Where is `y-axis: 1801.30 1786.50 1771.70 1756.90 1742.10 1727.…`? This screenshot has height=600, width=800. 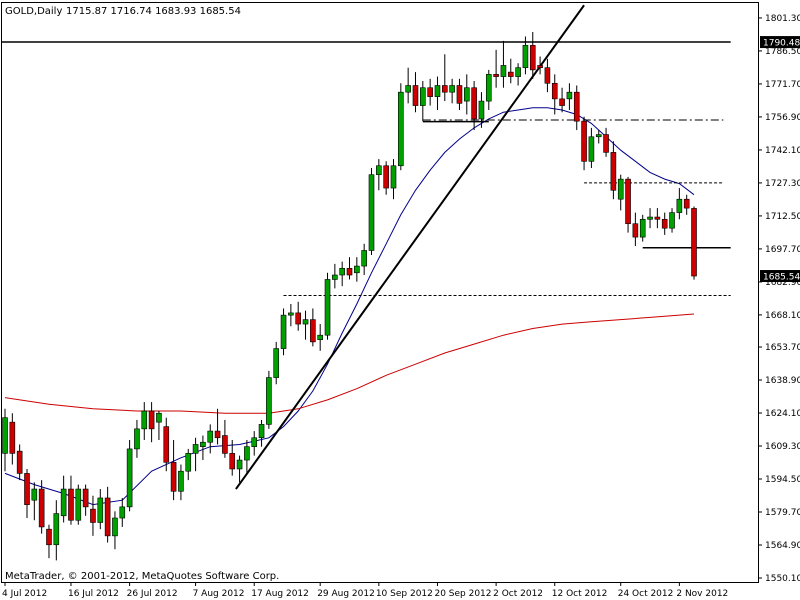
y-axis: 1801.30 1786.50 1771.70 1756.90 1742.10 1727.… is located at coordinates (779, 299).